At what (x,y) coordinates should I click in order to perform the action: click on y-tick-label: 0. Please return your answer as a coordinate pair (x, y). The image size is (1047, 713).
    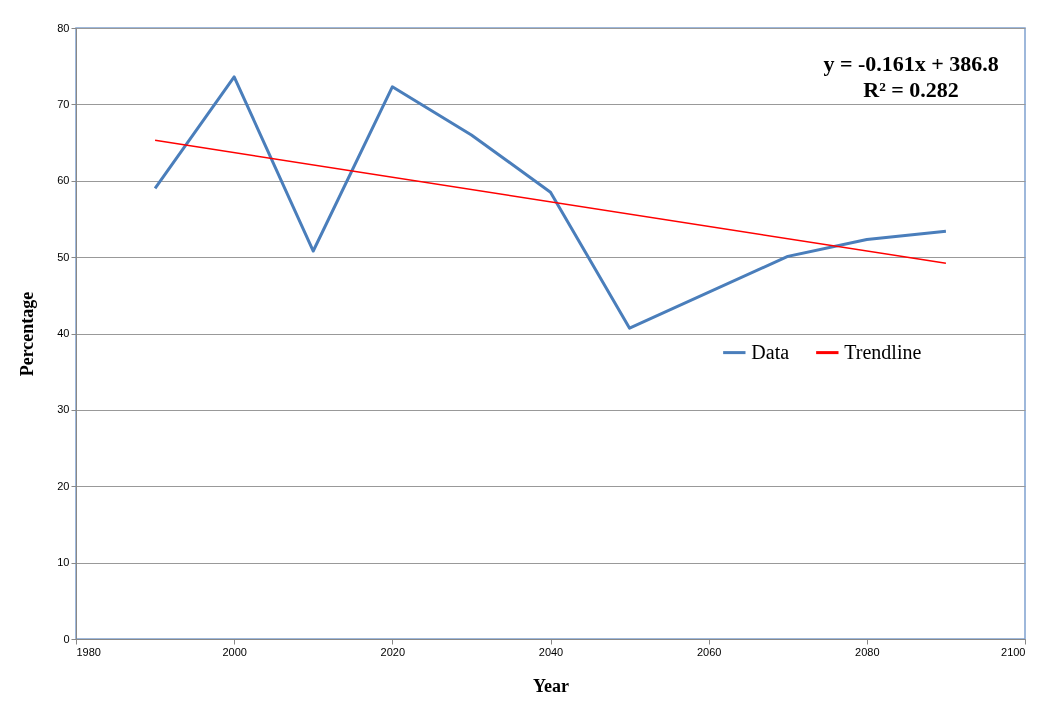
    Looking at the image, I should click on (66, 638).